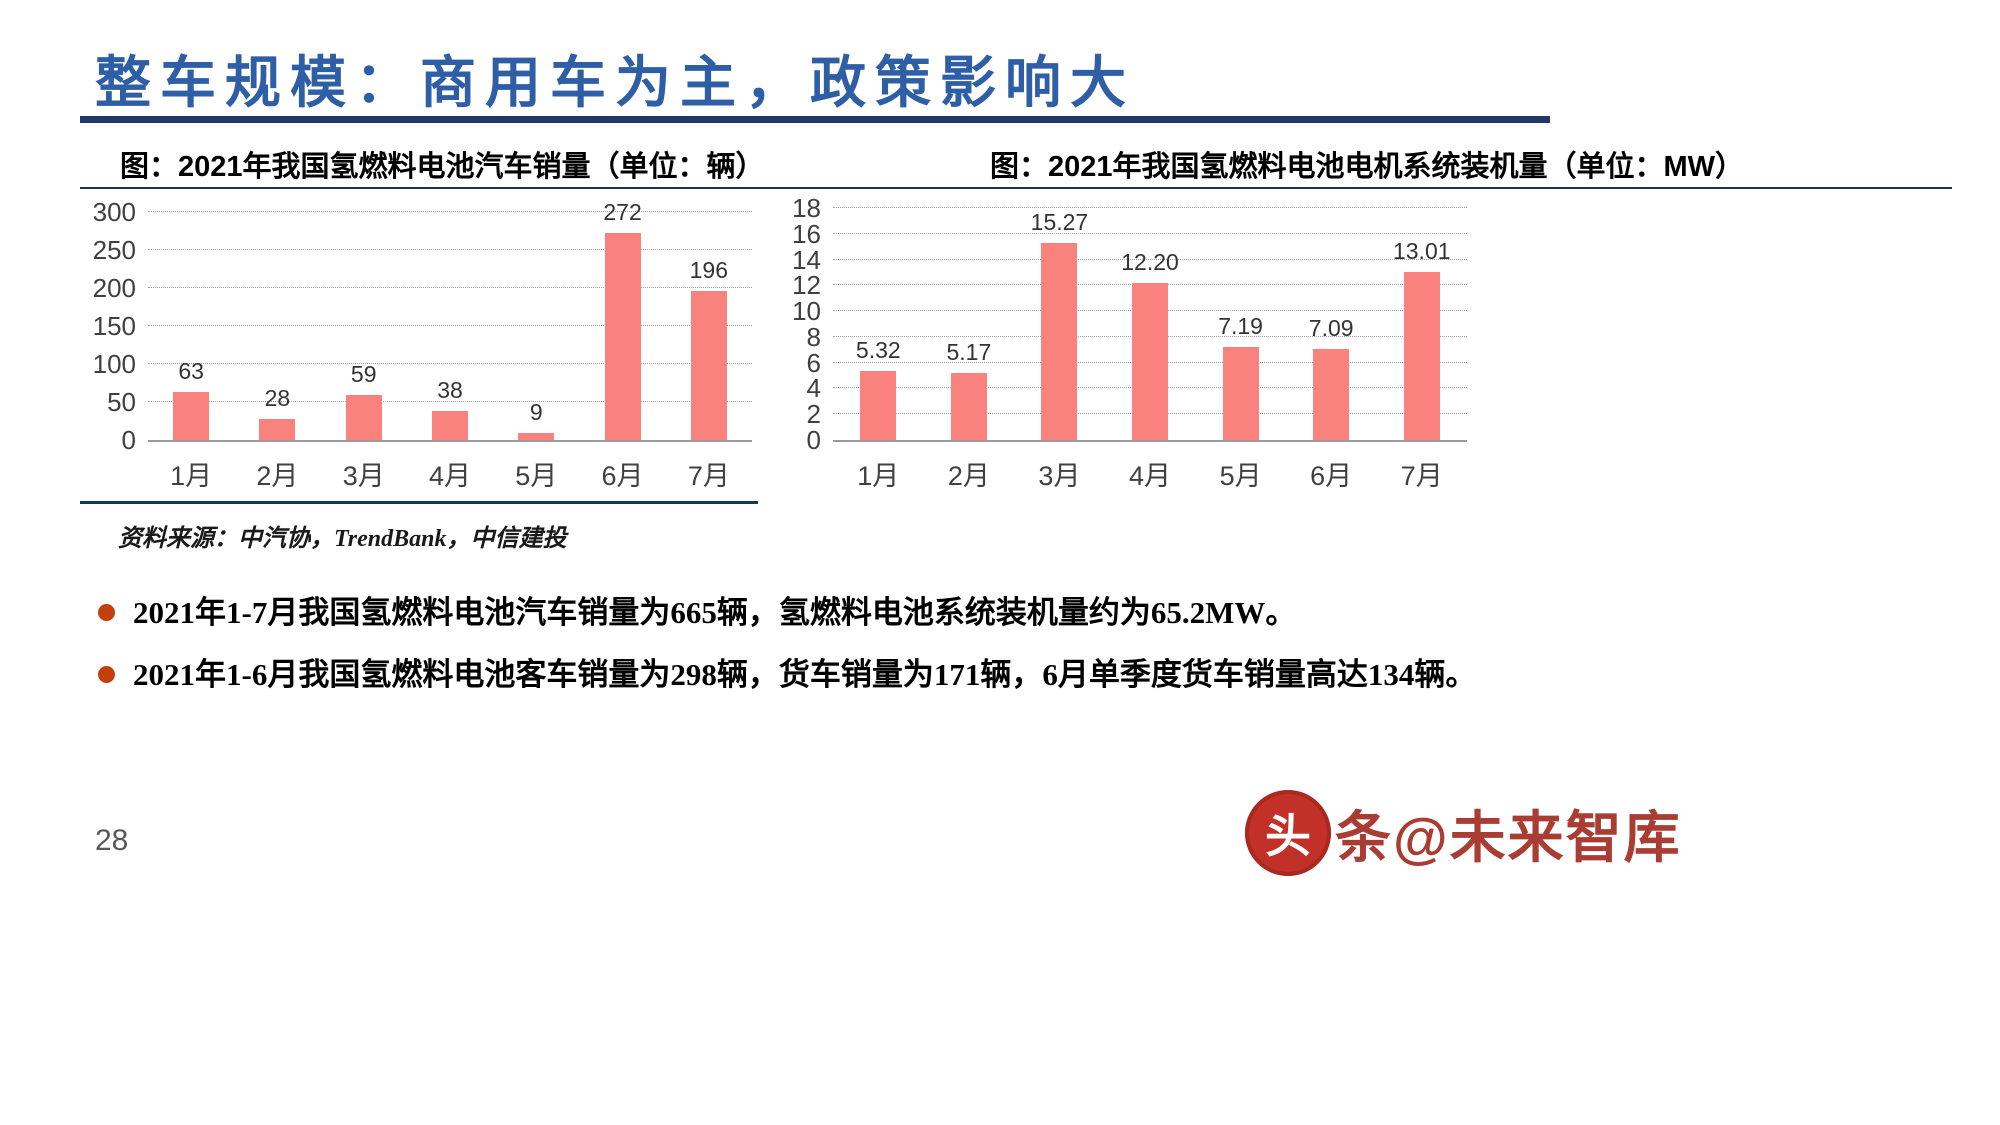 The height and width of the screenshot is (1125, 2000). Describe the element at coordinates (806, 285) in the screenshot. I see `y-tick-label: 12` at that location.